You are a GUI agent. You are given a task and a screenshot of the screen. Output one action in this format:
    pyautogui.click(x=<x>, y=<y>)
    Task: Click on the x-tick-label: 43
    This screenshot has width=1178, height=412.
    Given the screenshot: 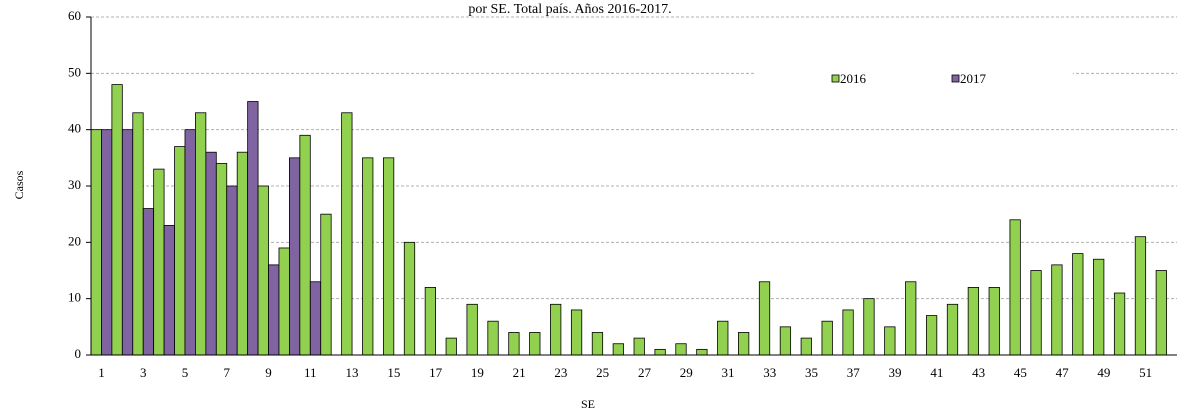 What is the action you would take?
    pyautogui.click(x=978, y=372)
    